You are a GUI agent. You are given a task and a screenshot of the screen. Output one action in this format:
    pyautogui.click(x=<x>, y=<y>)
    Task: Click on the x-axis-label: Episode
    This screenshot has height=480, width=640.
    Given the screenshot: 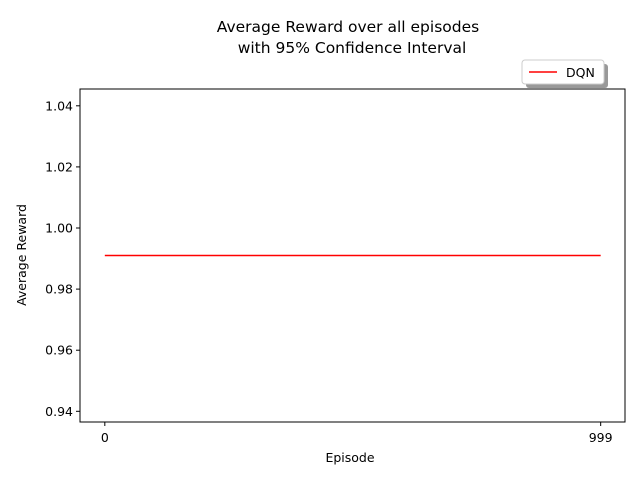 What is the action you would take?
    pyautogui.click(x=349, y=457)
    